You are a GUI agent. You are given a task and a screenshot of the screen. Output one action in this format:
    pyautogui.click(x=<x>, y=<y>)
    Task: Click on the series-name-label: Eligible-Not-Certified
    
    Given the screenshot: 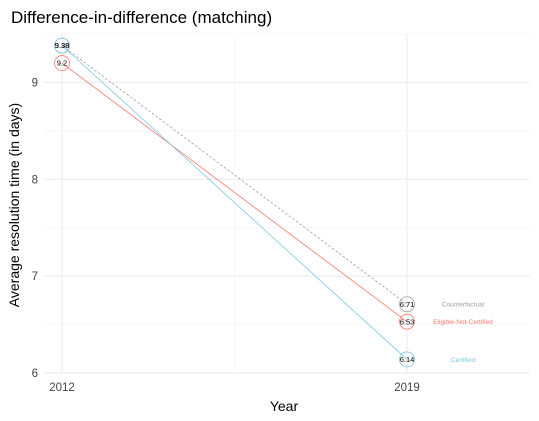 What is the action you would take?
    pyautogui.click(x=463, y=322)
    